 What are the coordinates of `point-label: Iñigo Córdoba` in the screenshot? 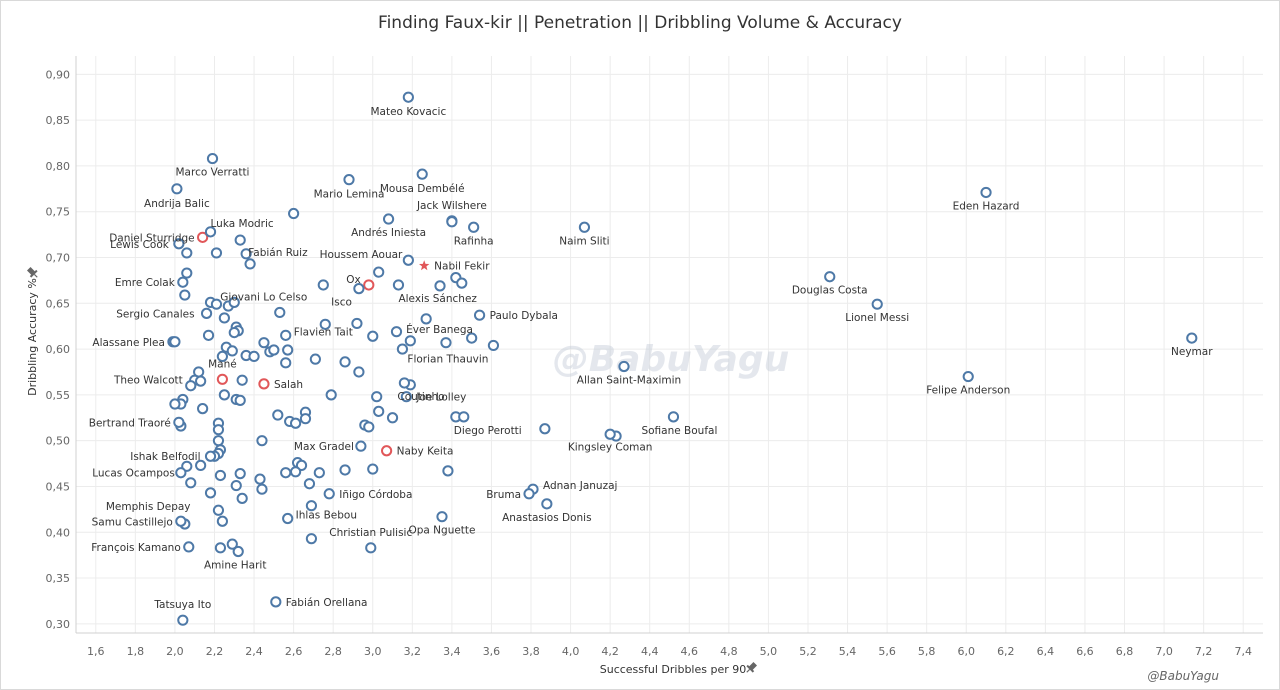 It's located at (375, 495).